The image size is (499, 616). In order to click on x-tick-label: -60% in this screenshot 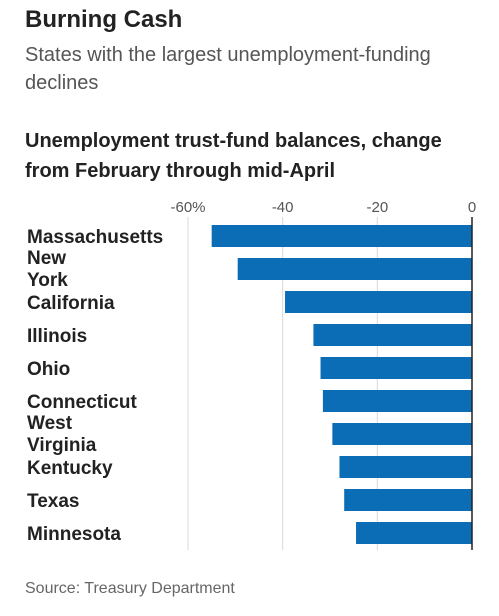, I will do `click(187, 207)`.